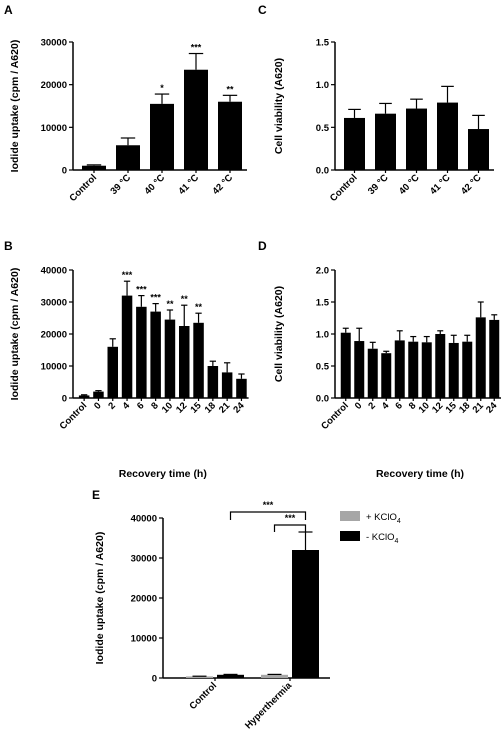  I want to click on panel-a-significance-label: ***, so click(196, 48).